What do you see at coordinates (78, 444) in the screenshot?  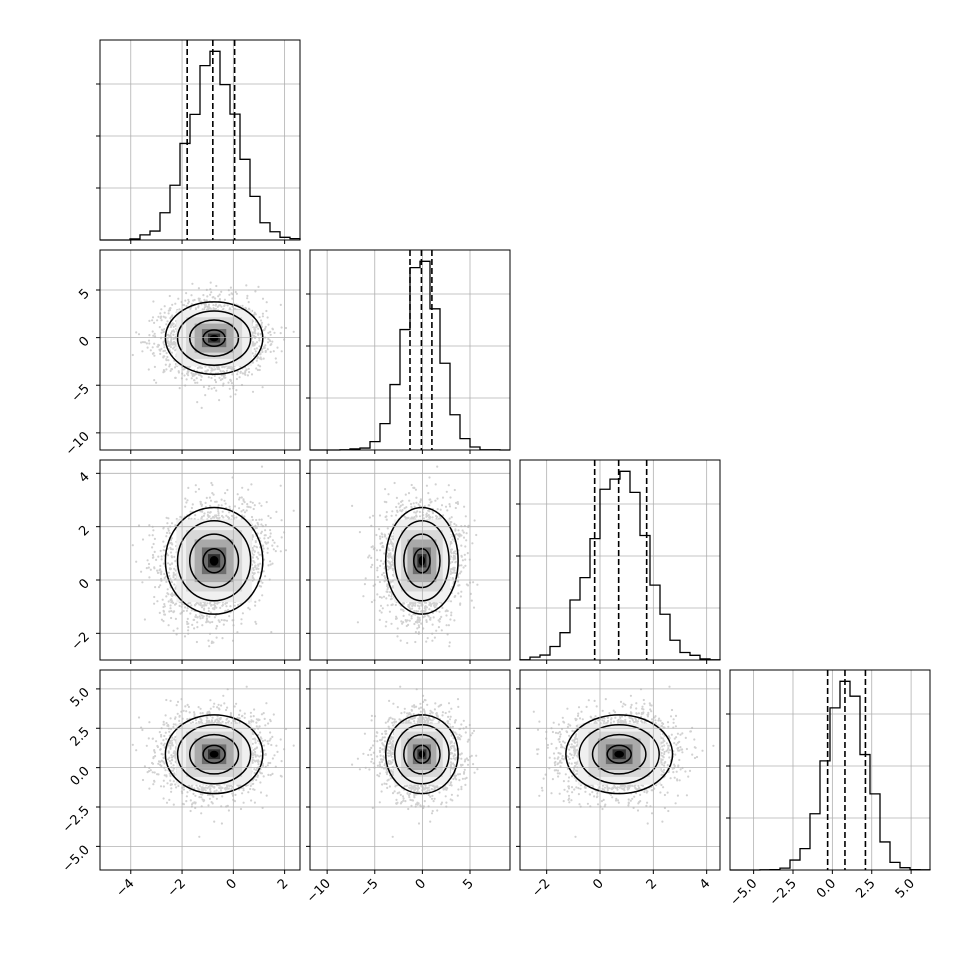 I see `y-tick-label: −10` at bounding box center [78, 444].